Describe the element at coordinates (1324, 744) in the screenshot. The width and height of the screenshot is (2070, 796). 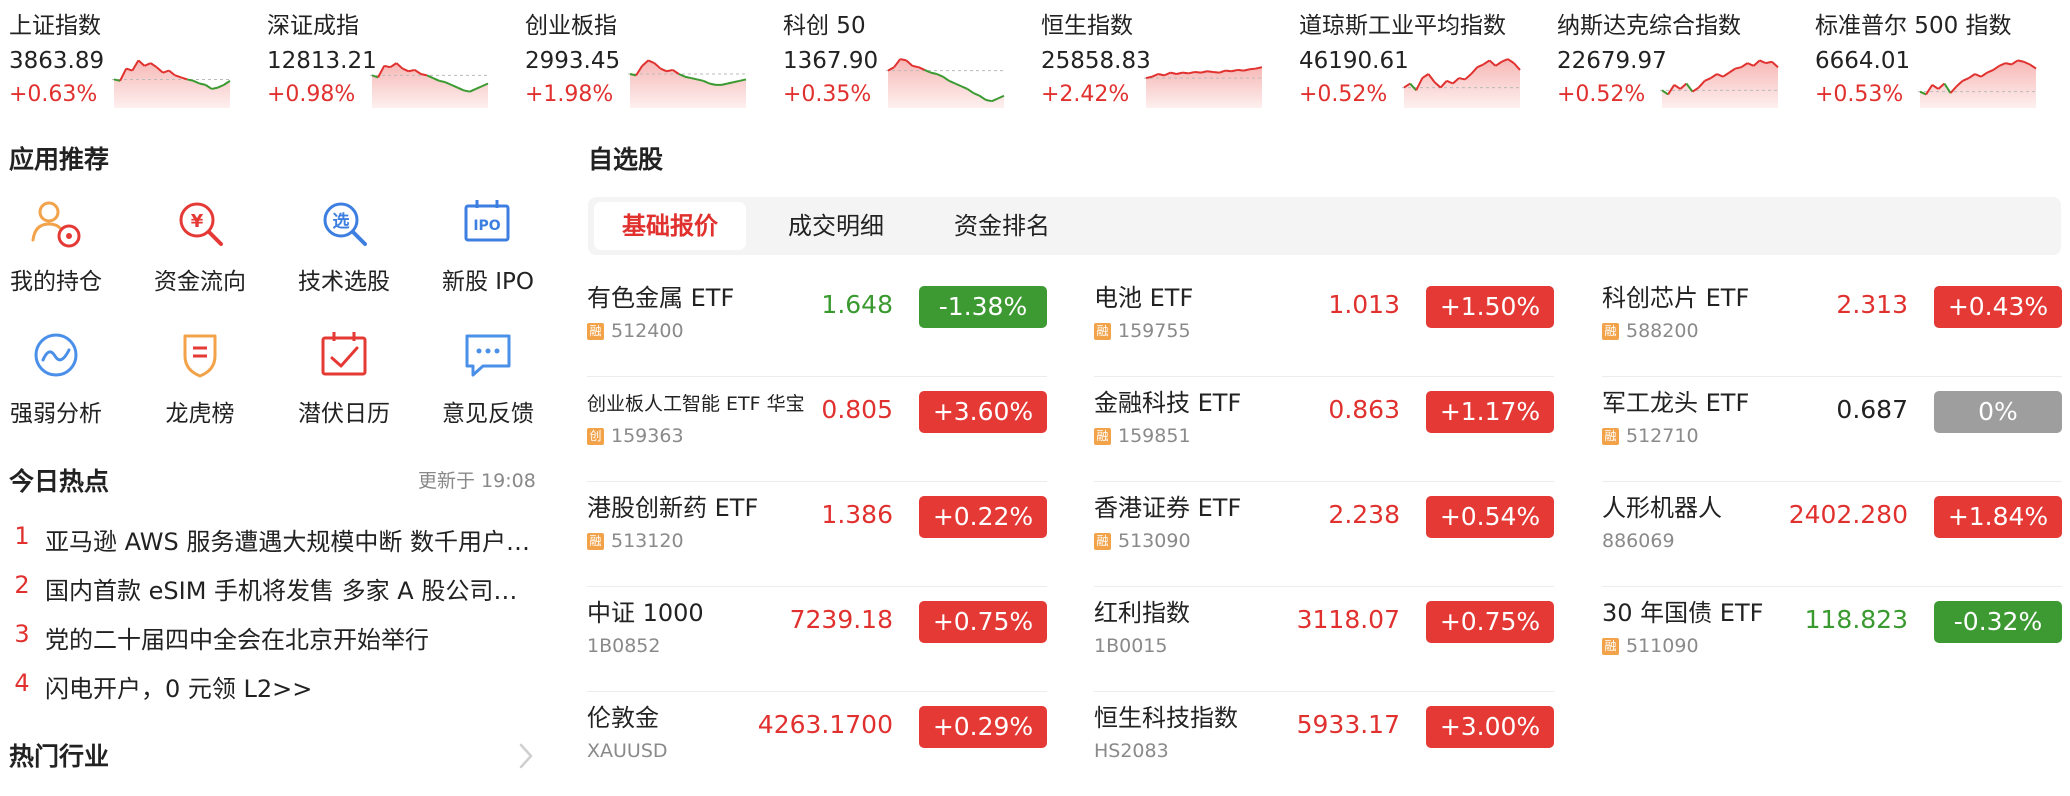
I see `stock-row: 恒生科技指数 HS2083 5933.17 +3.00%` at that location.